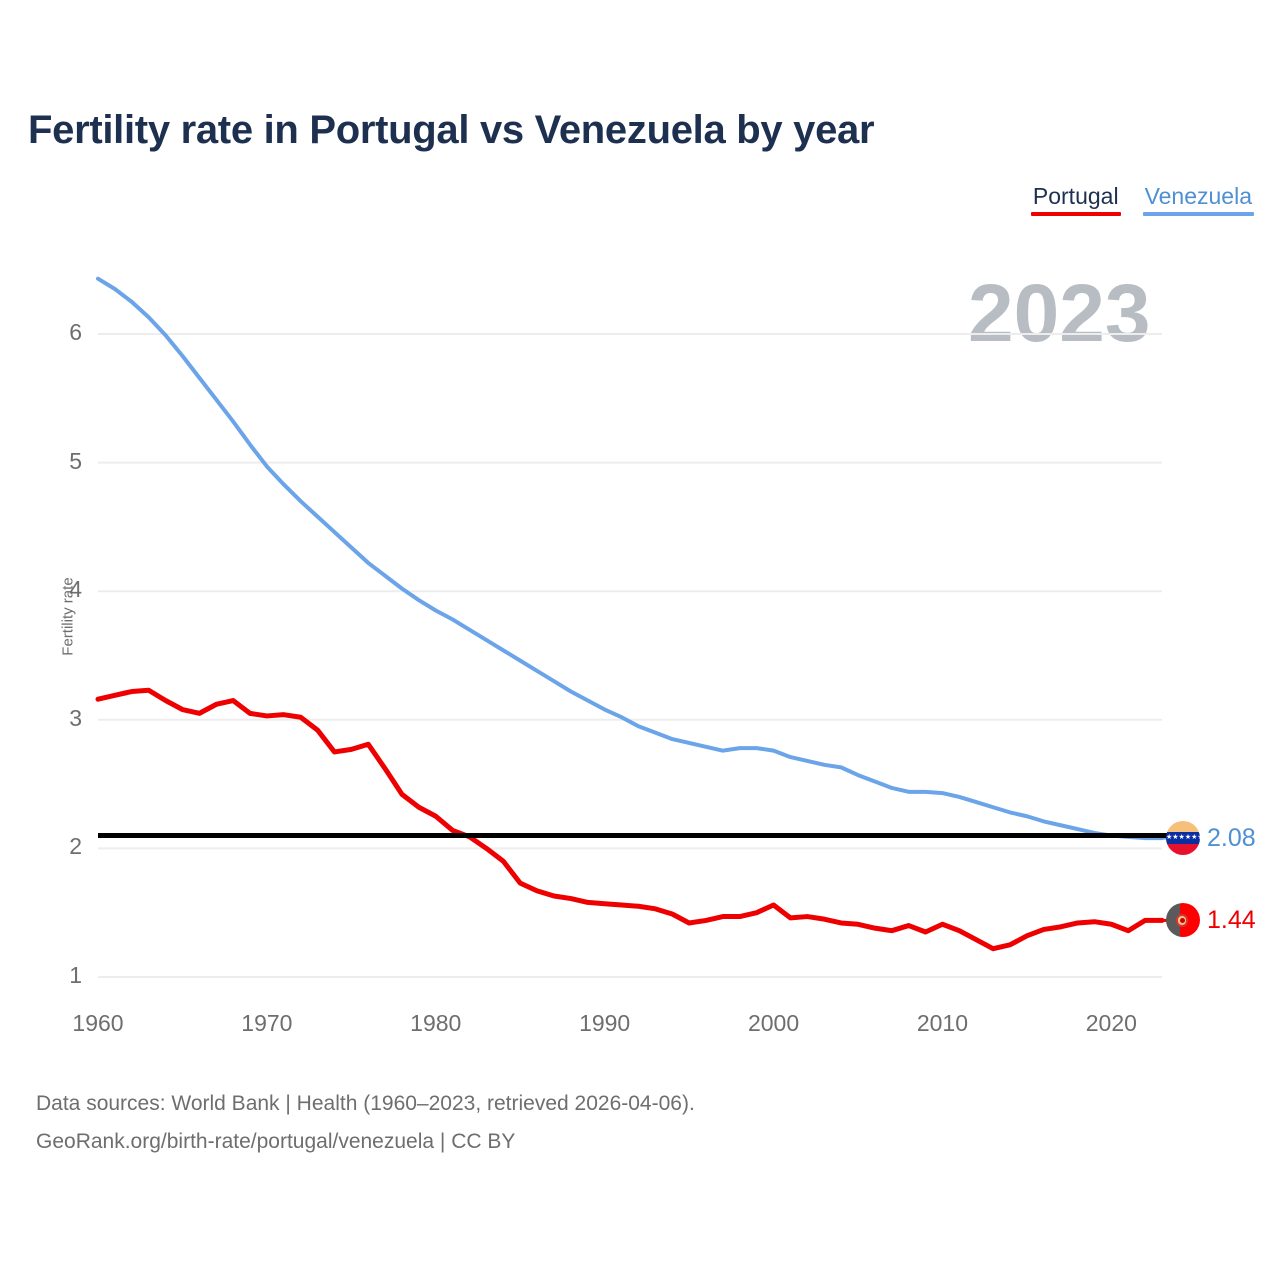 The width and height of the screenshot is (1280, 1280). I want to click on y-tick-label-2: 2, so click(75, 846).